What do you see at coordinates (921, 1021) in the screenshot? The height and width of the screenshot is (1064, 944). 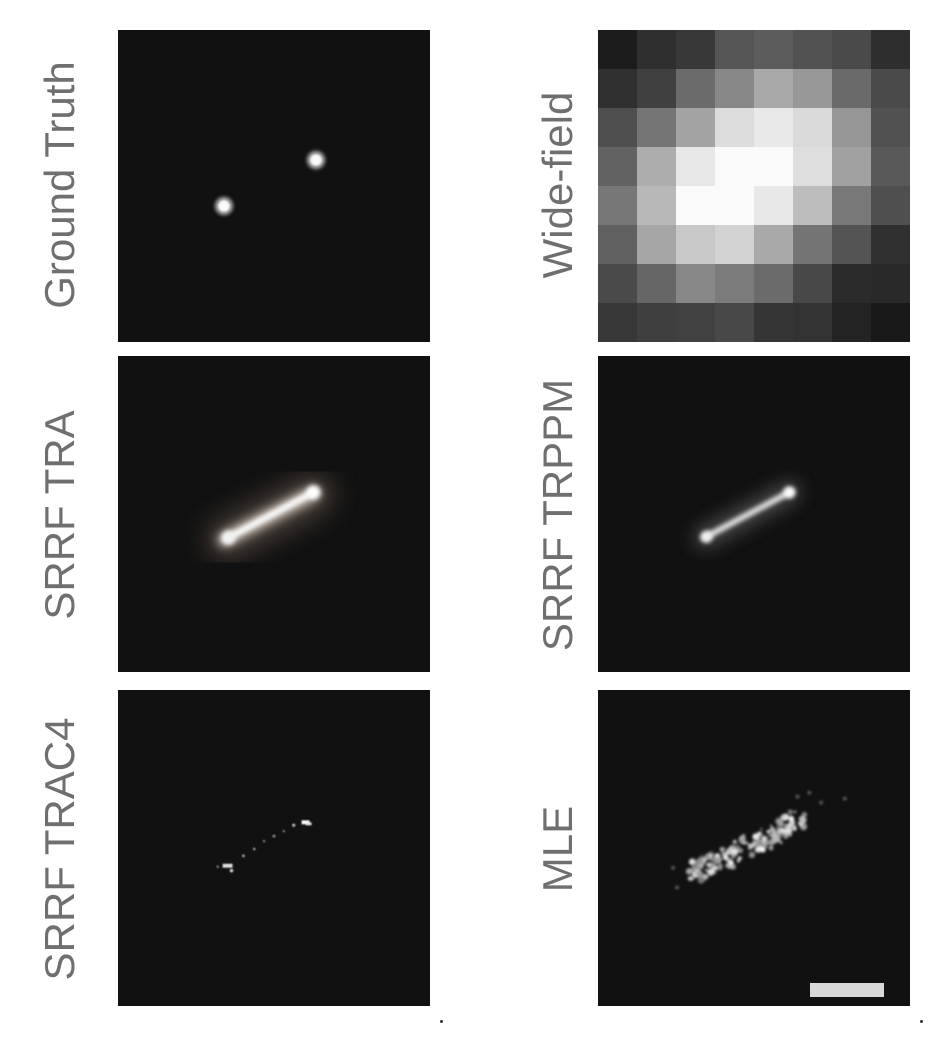 I see `stray-mark-right` at bounding box center [921, 1021].